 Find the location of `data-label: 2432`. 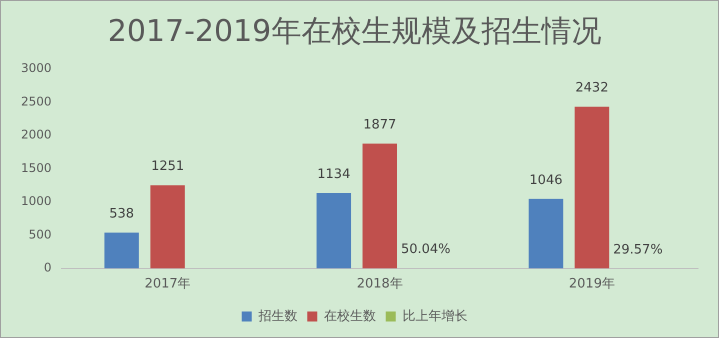

data-label: 2432 is located at coordinates (591, 88).